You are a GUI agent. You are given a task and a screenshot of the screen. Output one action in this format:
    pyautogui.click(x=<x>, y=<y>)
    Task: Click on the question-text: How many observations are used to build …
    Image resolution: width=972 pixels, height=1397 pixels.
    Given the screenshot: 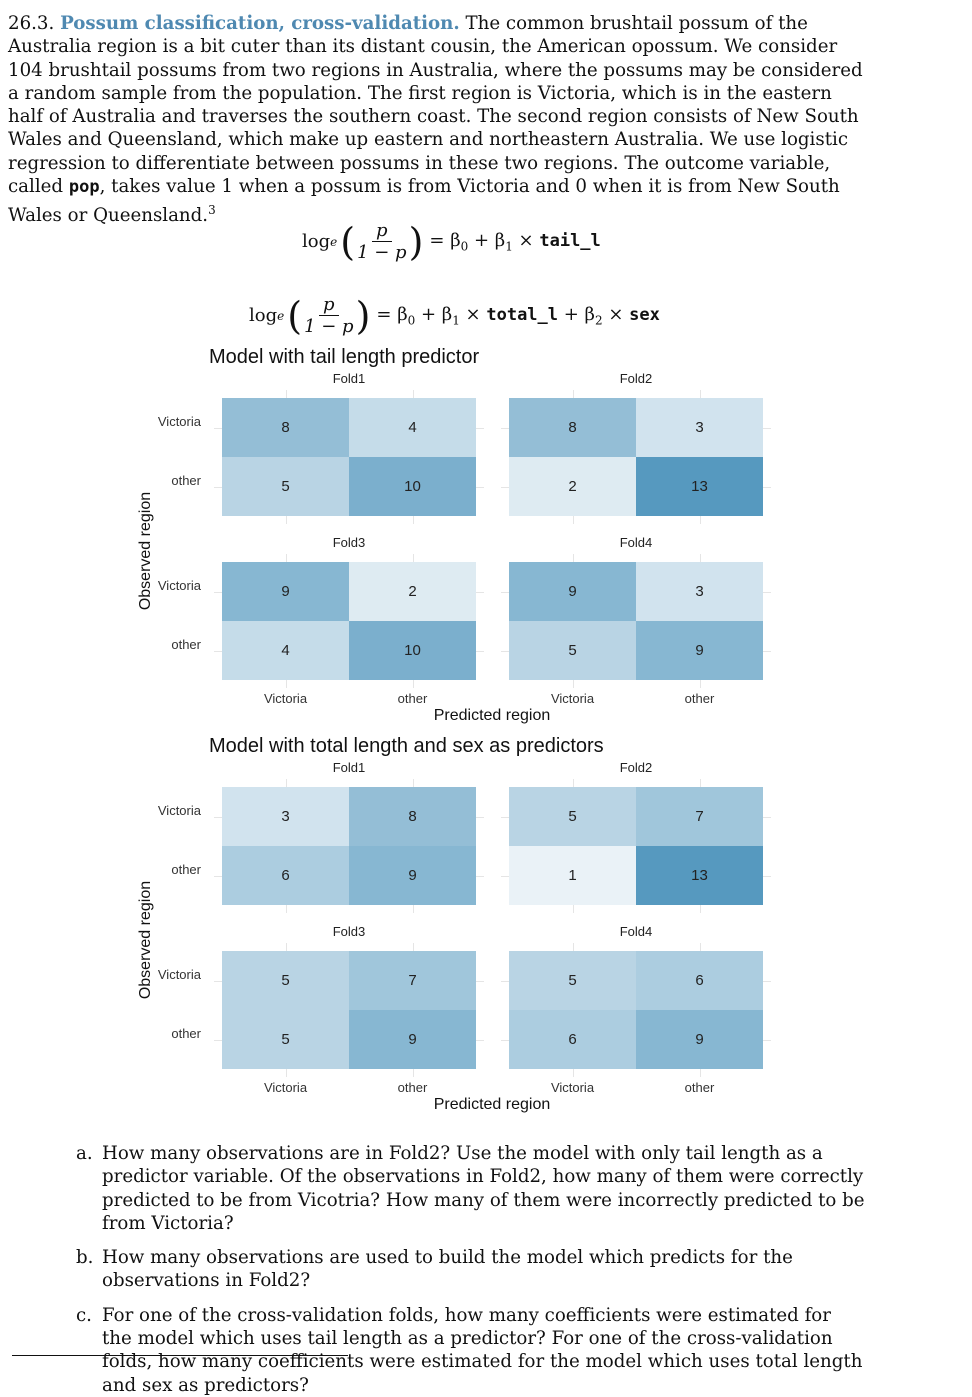 What is the action you would take?
    pyautogui.click(x=447, y=1269)
    